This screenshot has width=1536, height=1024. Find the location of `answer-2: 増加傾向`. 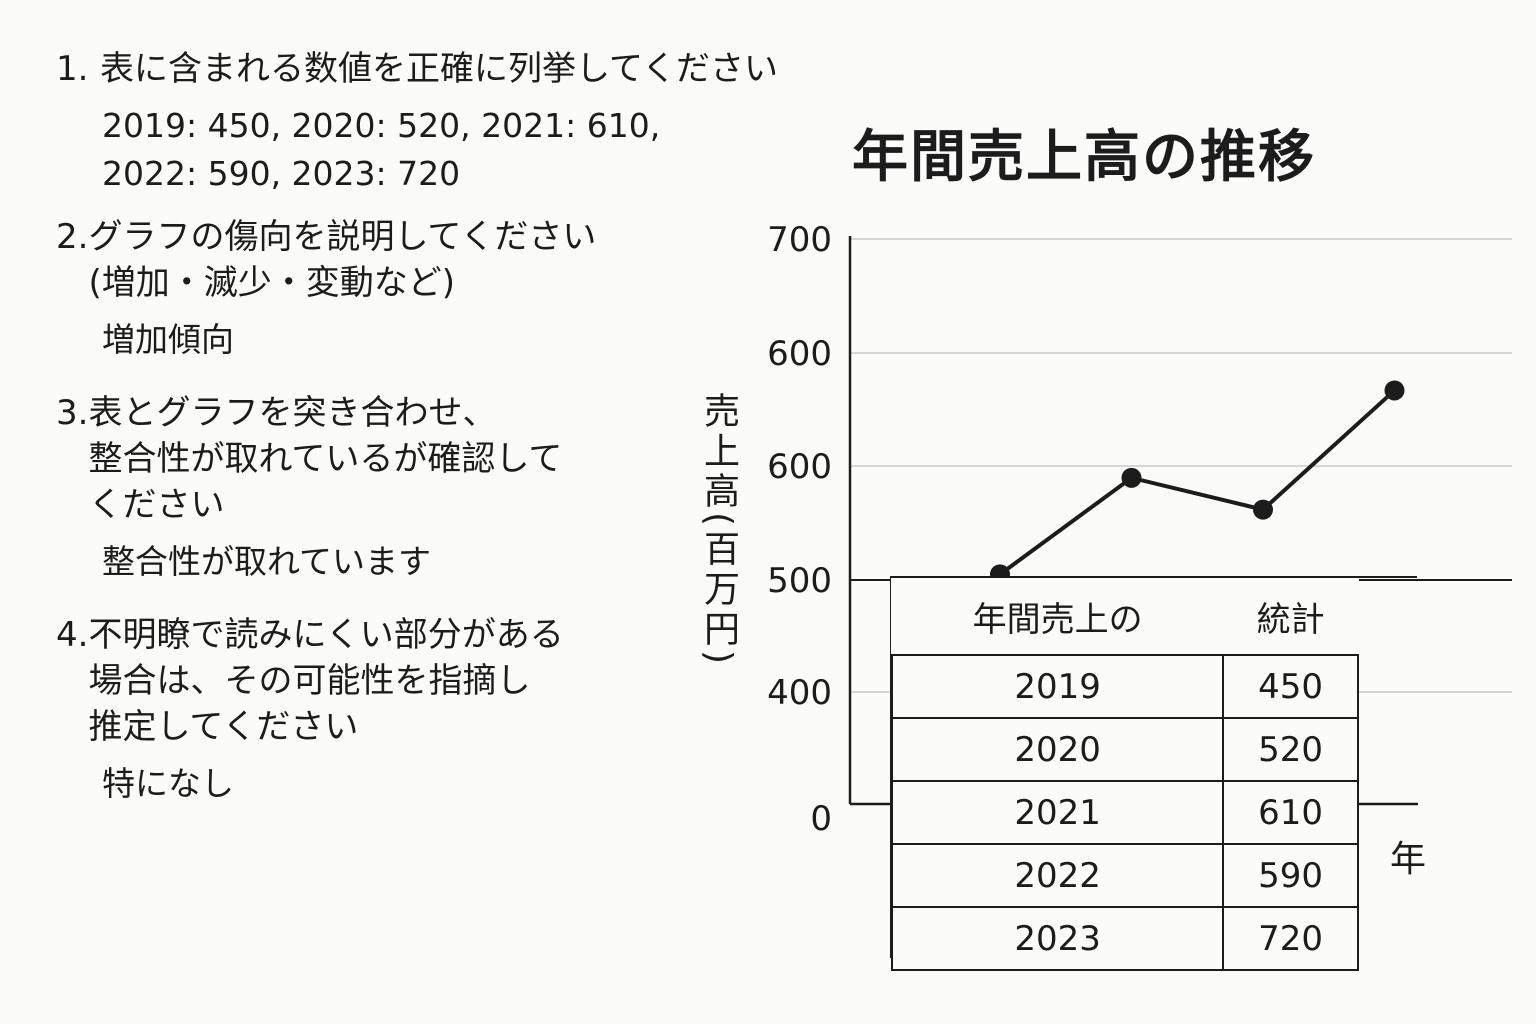

answer-2: 増加傾向 is located at coordinates (168, 339).